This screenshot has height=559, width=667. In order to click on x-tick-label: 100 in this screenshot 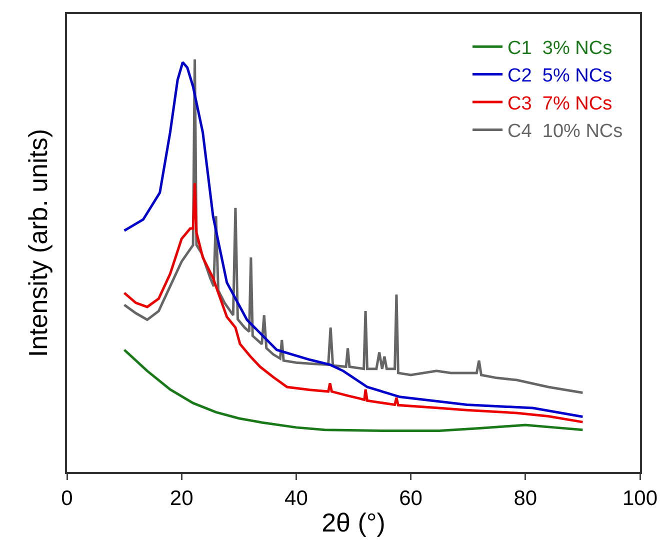, I will do `click(640, 498)`.